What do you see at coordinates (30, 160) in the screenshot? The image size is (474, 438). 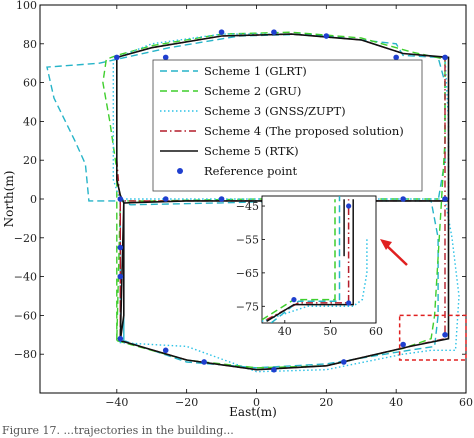 I see `y-tick-label: 20` at bounding box center [30, 160].